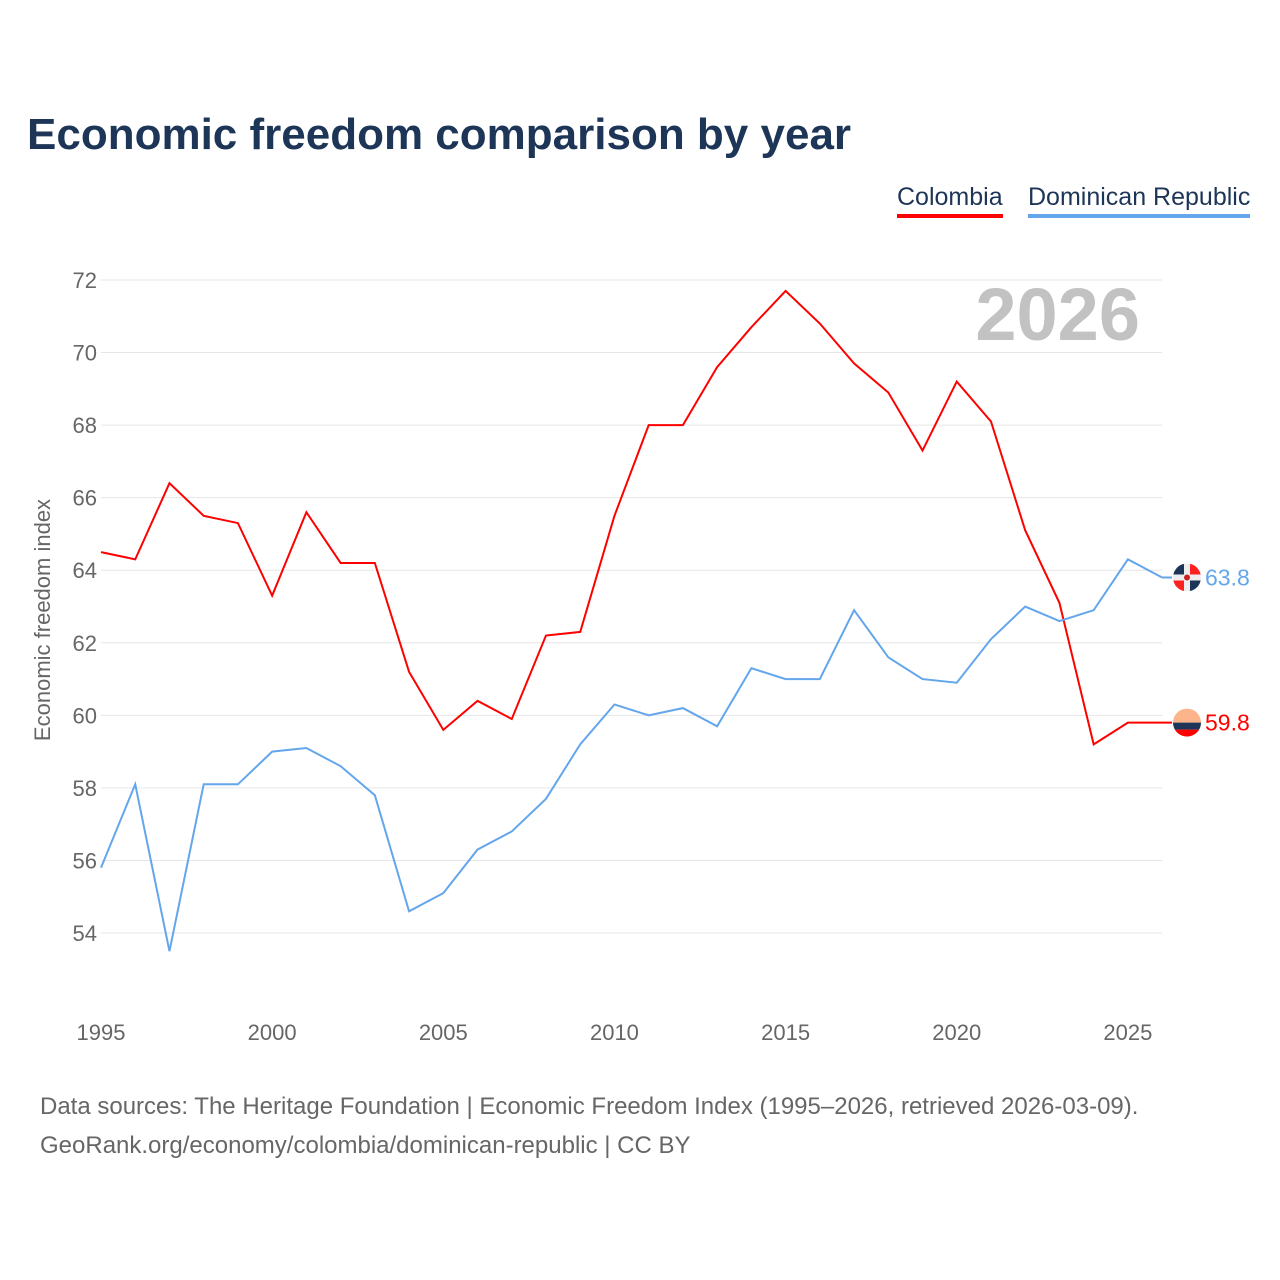  What do you see at coordinates (85, 353) in the screenshot?
I see `y-tick-label: 70` at bounding box center [85, 353].